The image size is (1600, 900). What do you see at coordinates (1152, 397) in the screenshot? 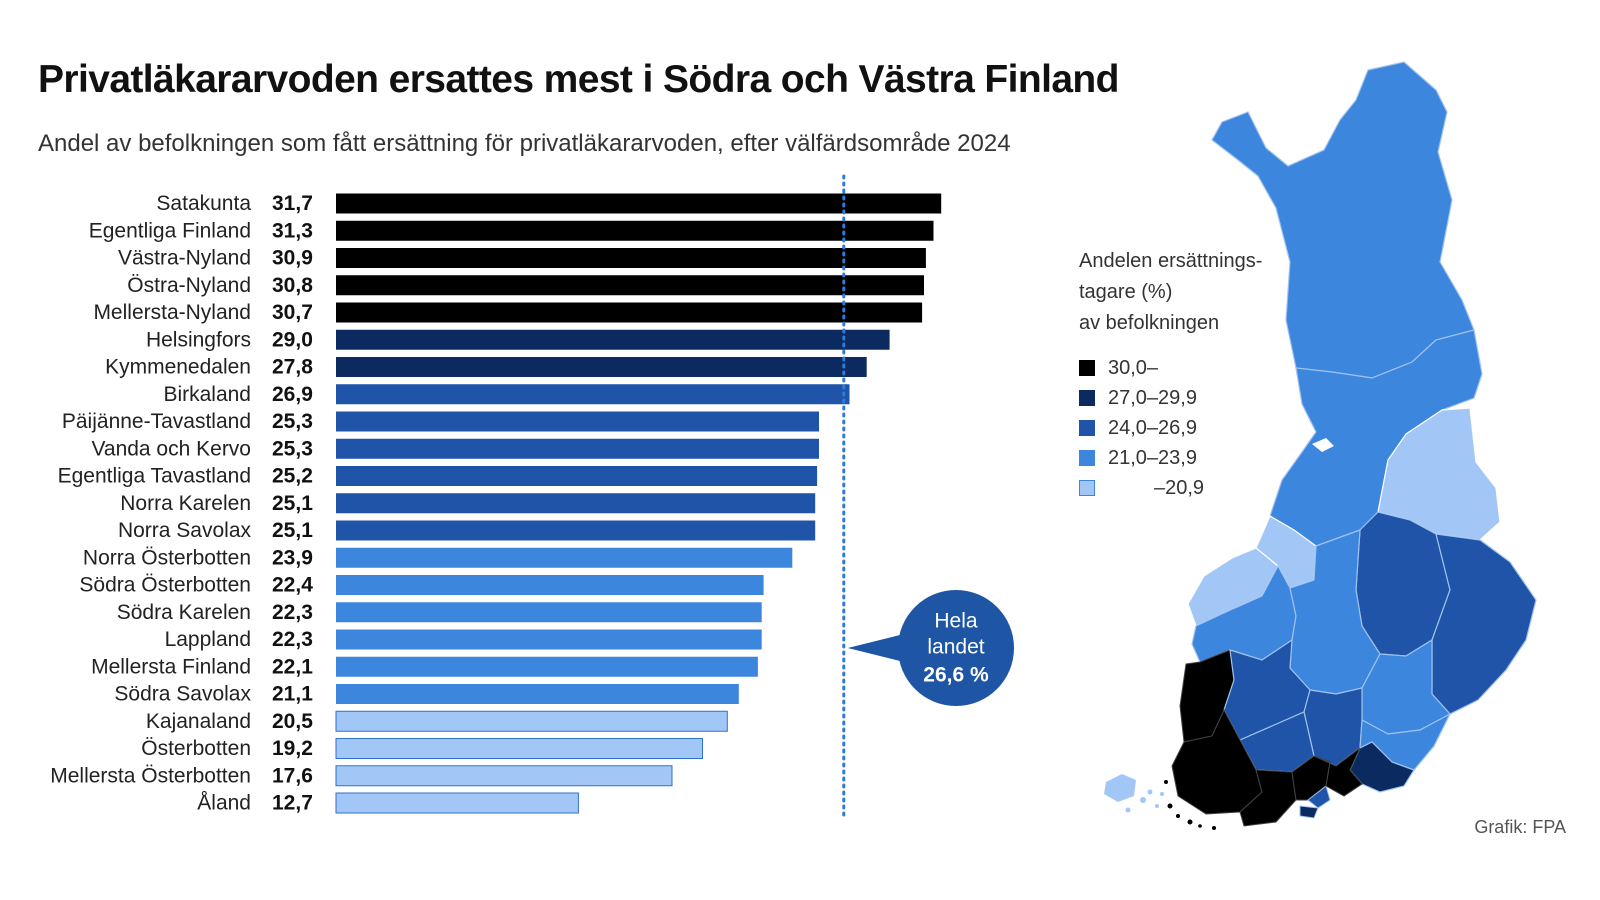
I see `legend-label: 27,0–29,9` at bounding box center [1152, 397].